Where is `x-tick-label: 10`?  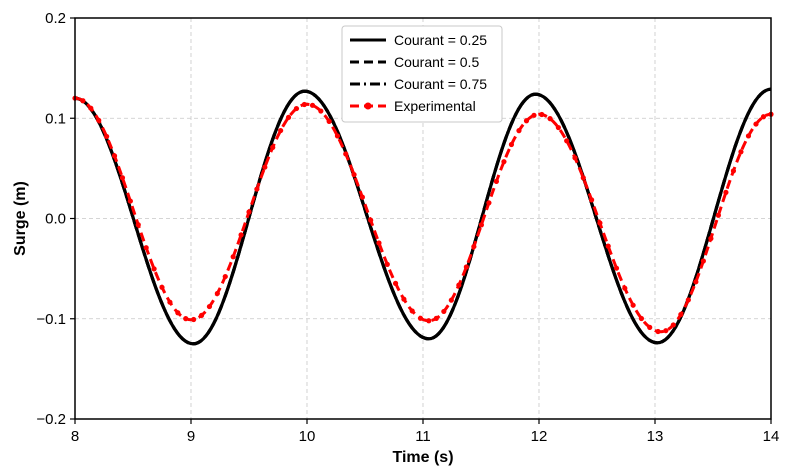 x-tick-label: 10 is located at coordinates (307, 436).